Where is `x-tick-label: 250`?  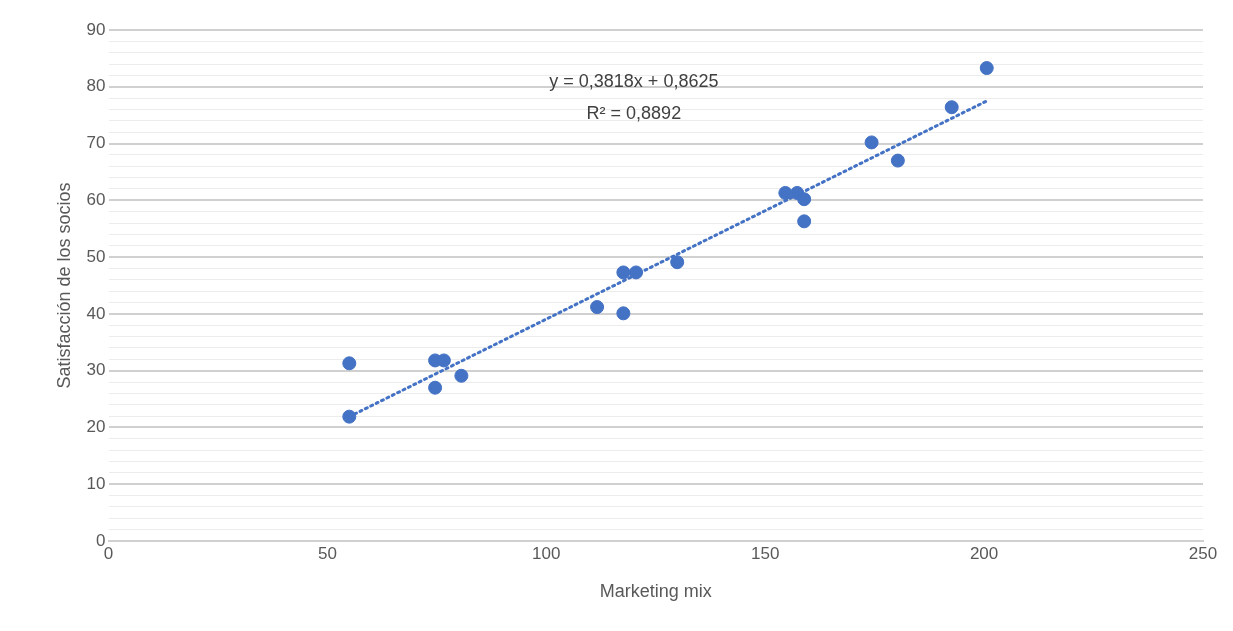 x-tick-label: 250 is located at coordinates (1203, 553).